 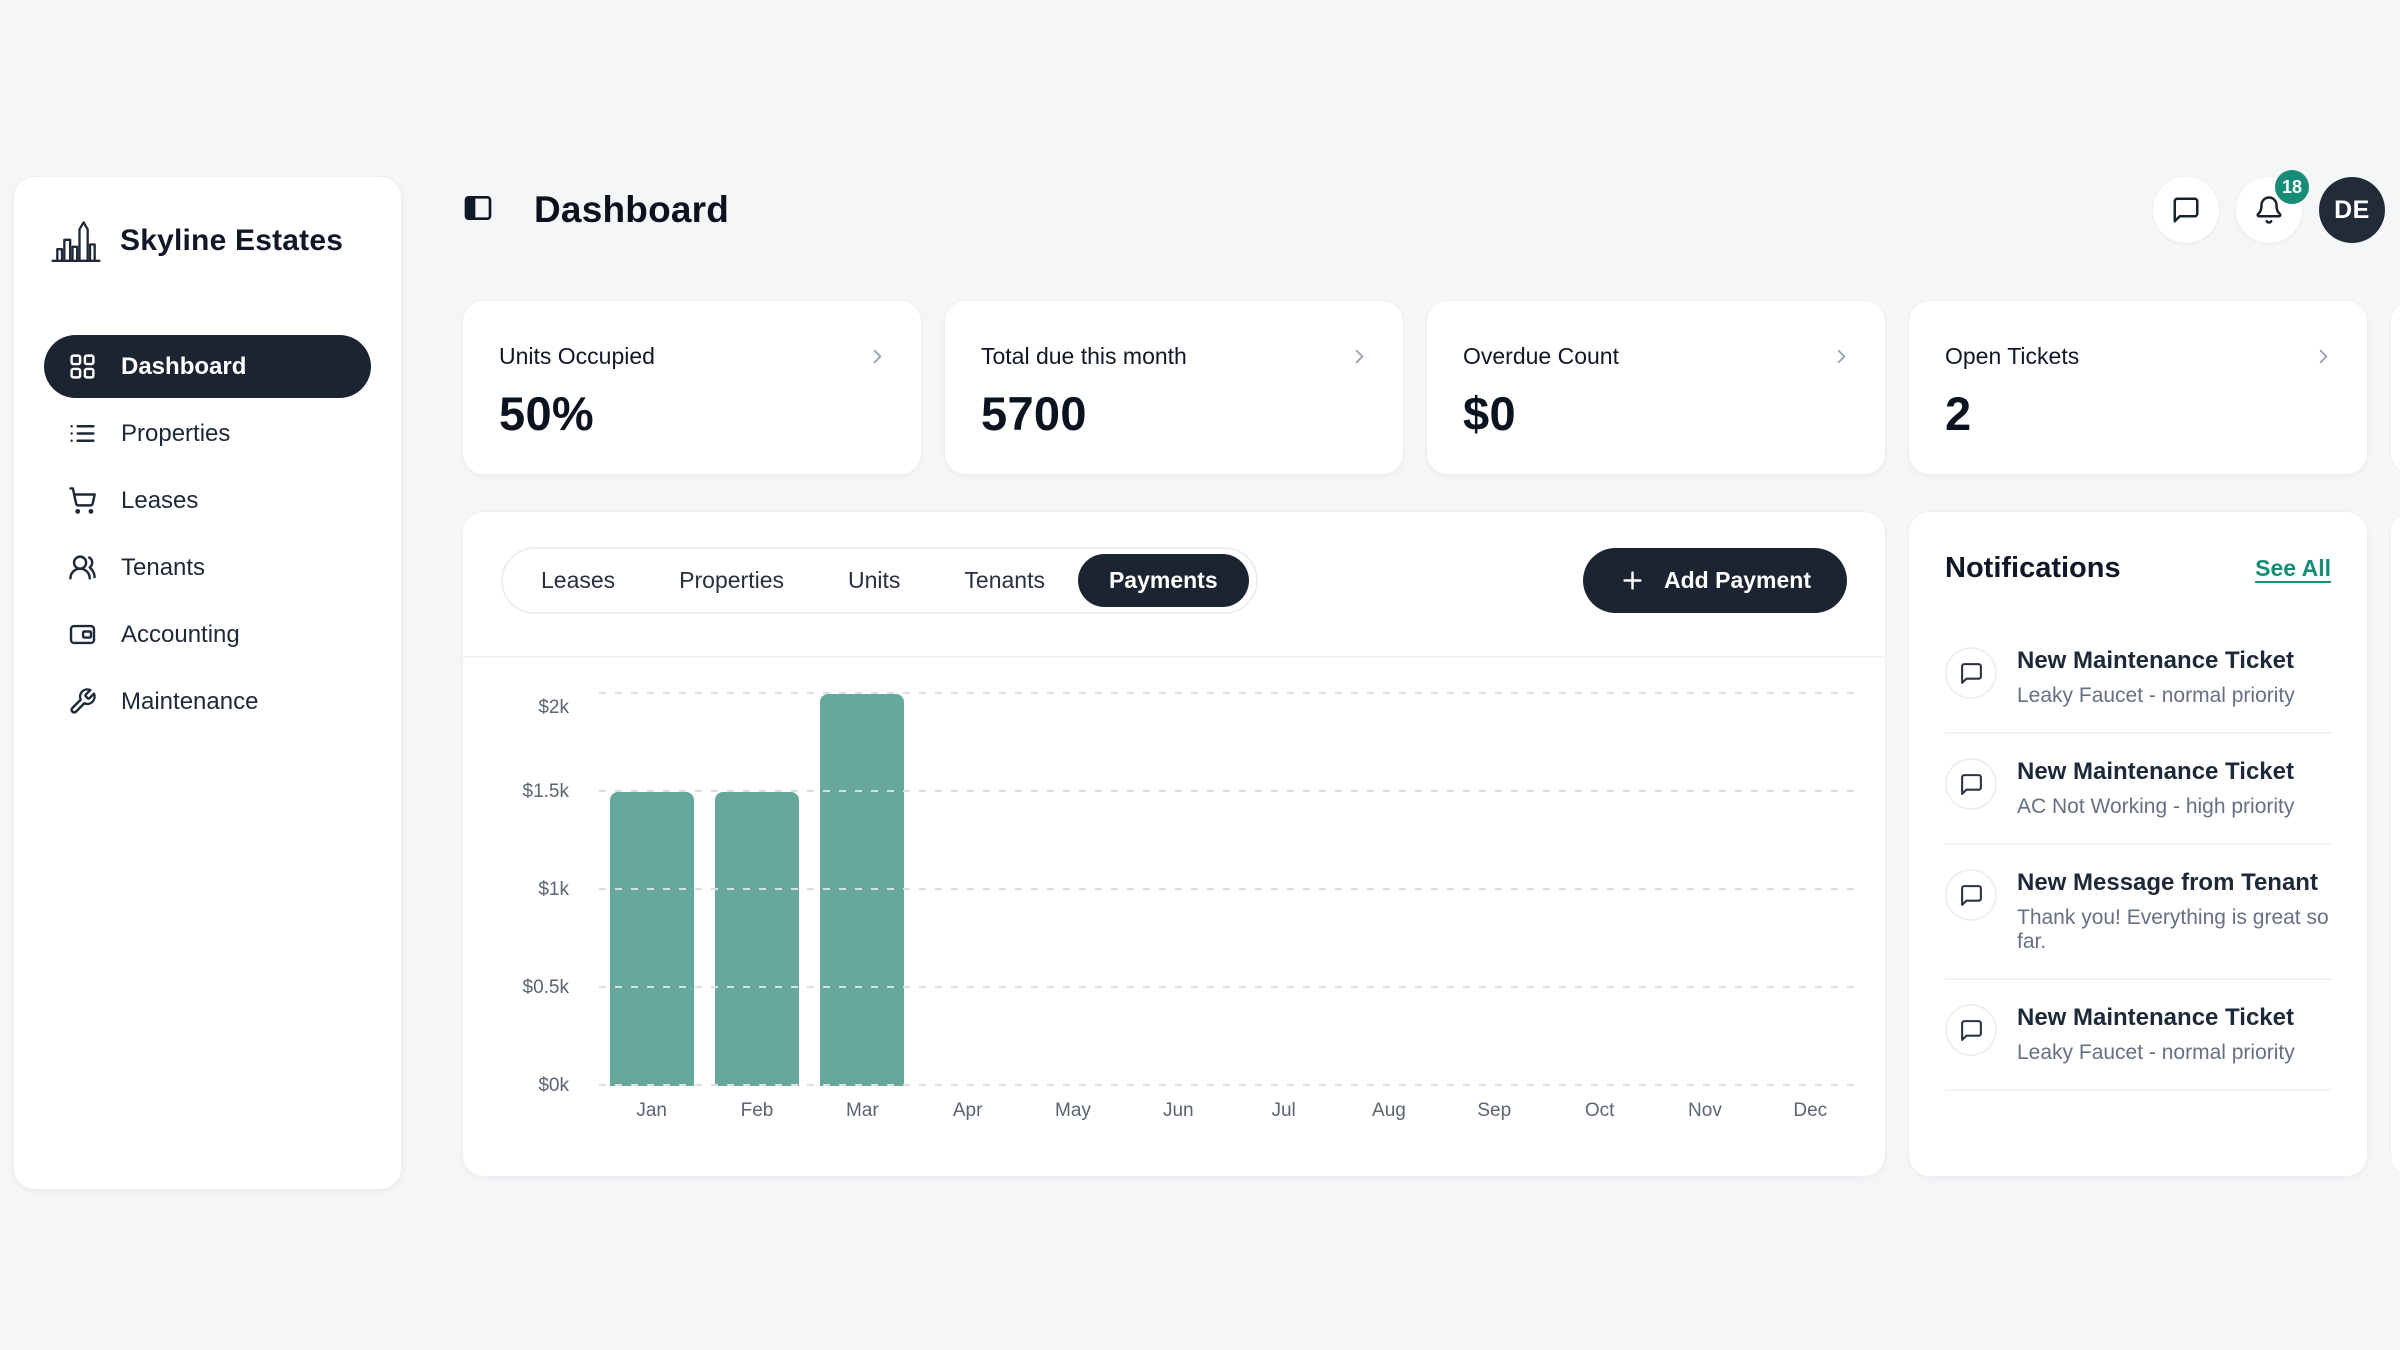 What do you see at coordinates (1084, 356) in the screenshot?
I see `stat-label: Total due this month` at bounding box center [1084, 356].